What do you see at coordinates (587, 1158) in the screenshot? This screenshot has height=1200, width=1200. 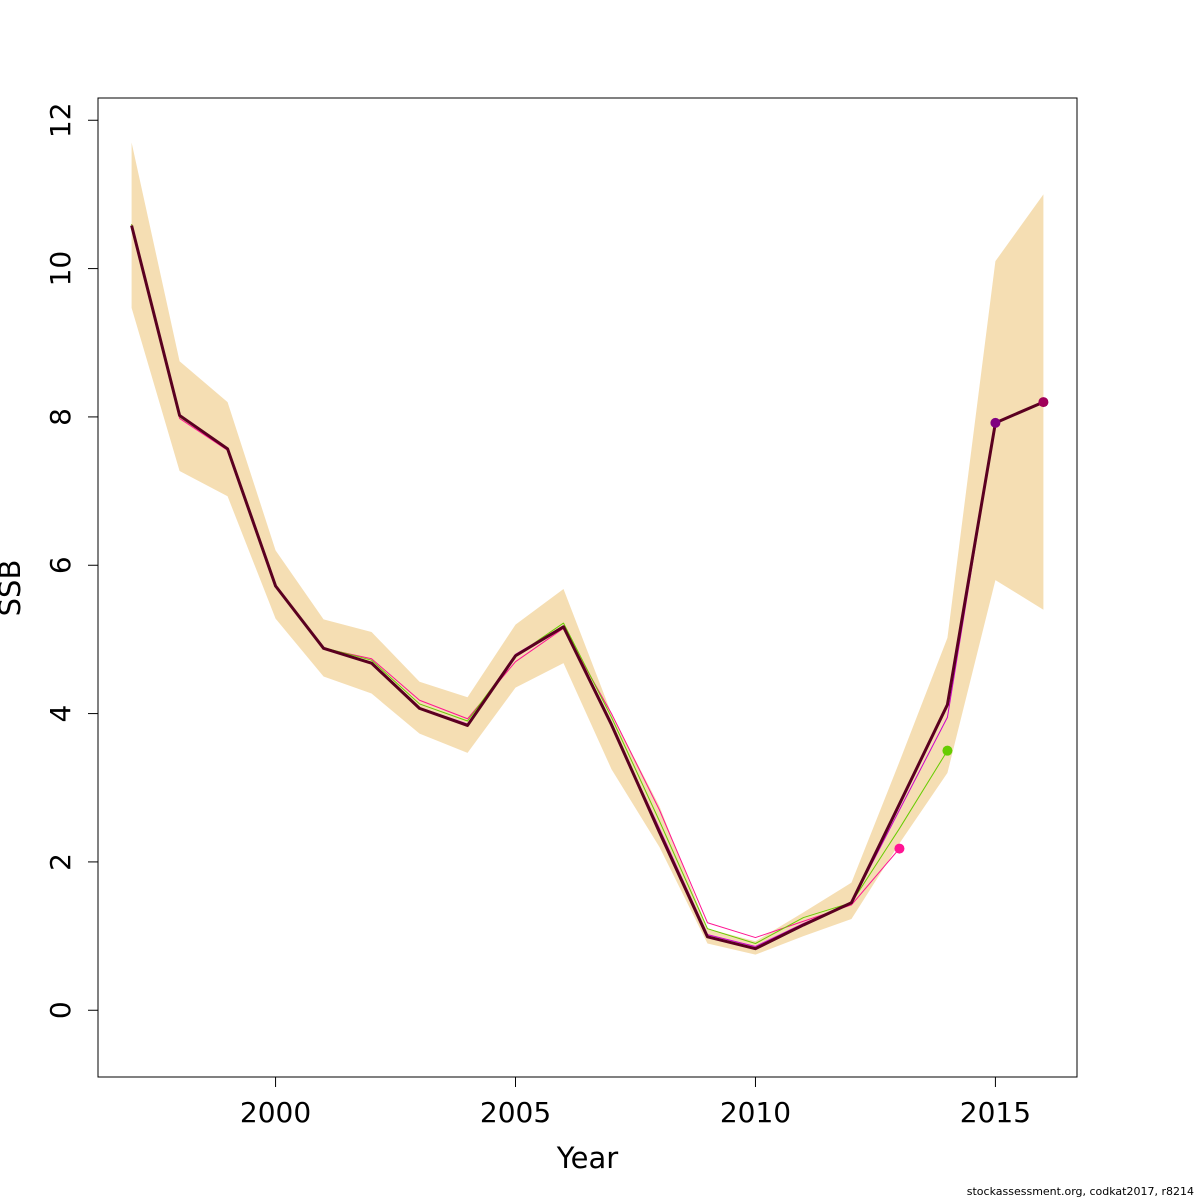 I see `x-axis-title: Year` at bounding box center [587, 1158].